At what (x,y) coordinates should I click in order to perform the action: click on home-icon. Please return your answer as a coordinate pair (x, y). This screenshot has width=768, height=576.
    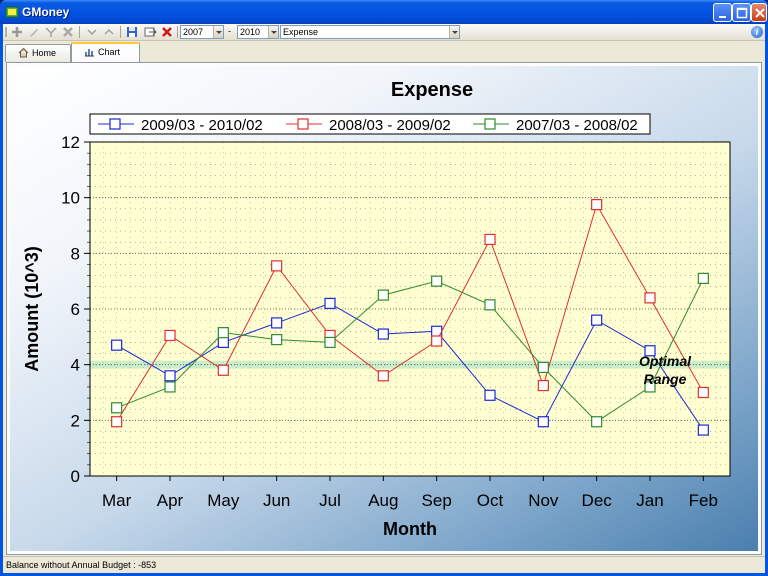
    Looking at the image, I should click on (23, 52).